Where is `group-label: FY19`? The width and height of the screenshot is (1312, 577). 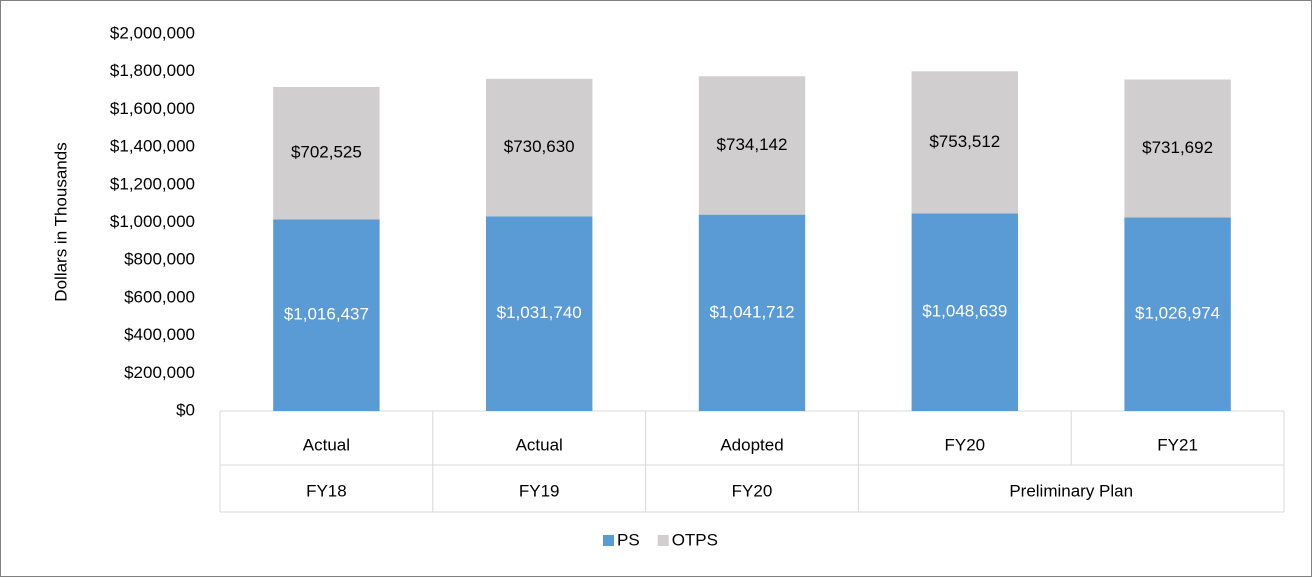
group-label: FY19 is located at coordinates (539, 490).